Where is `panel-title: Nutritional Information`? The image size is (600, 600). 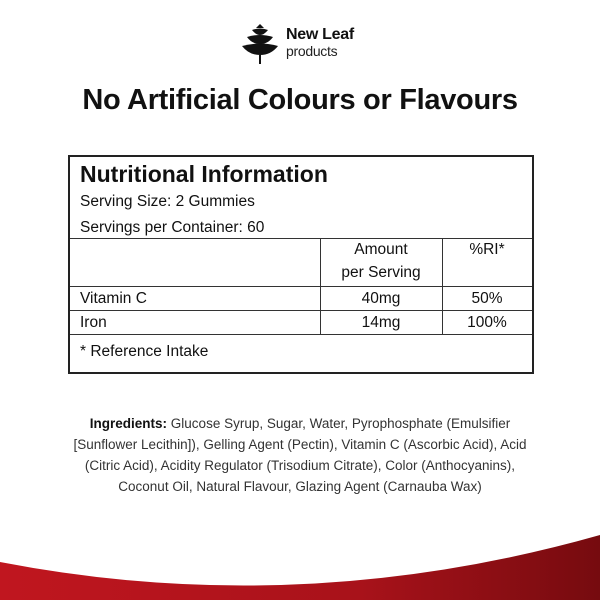 panel-title: Nutritional Information is located at coordinates (204, 174).